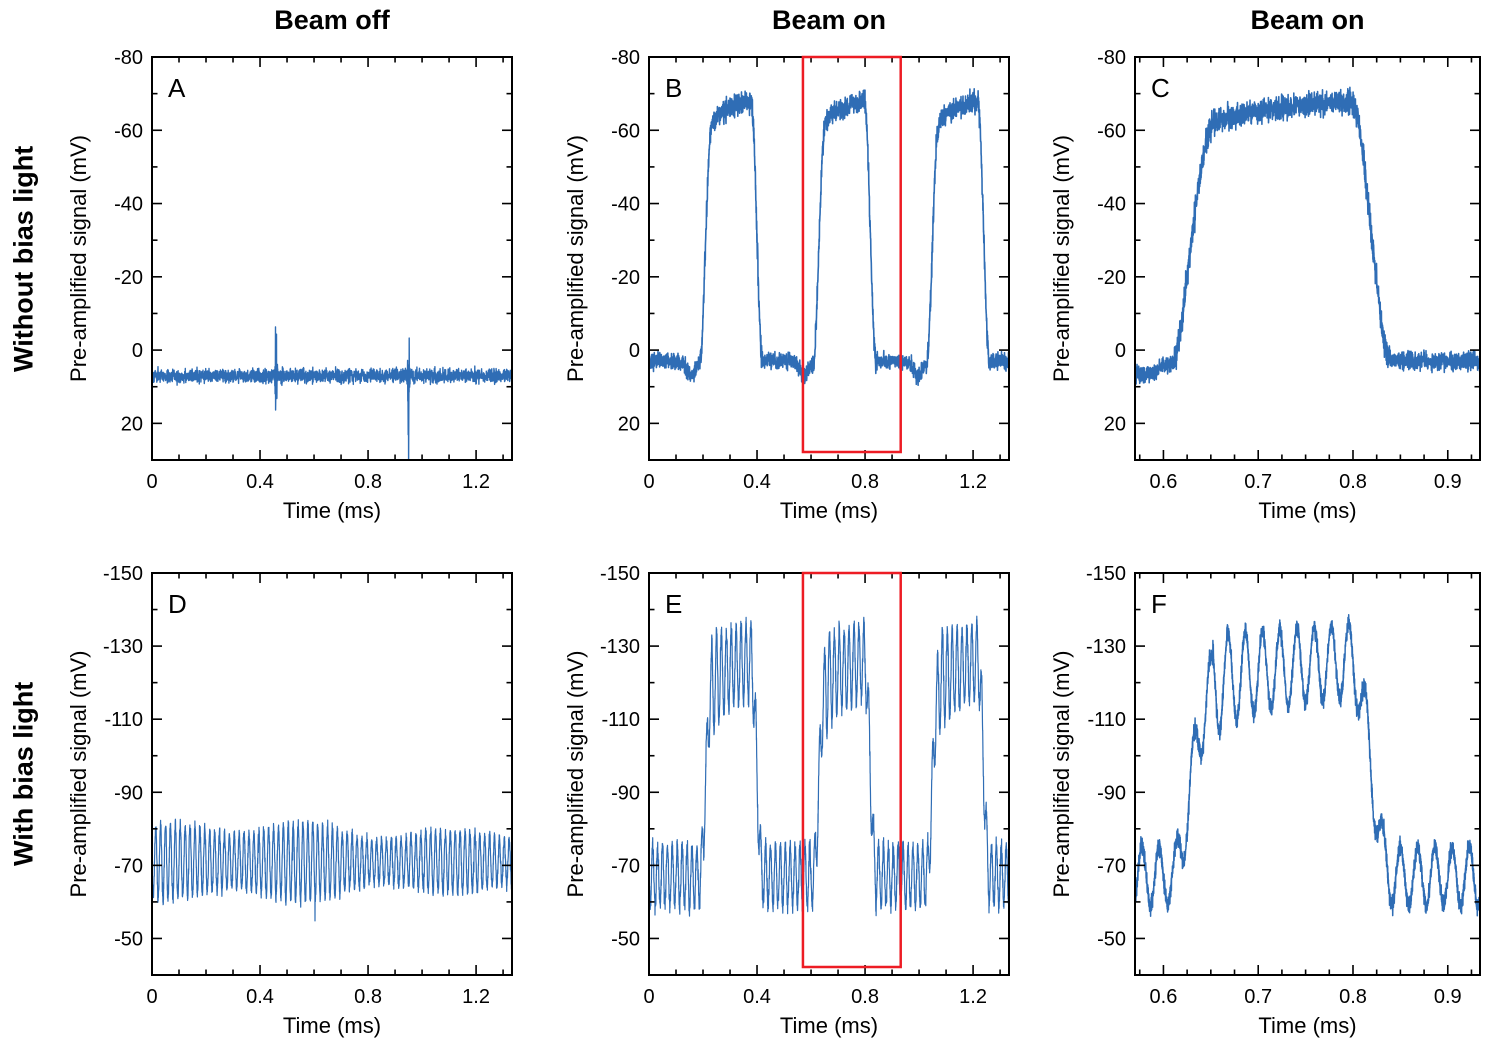  I want to click on signal-trace-c, so click(1307, 235).